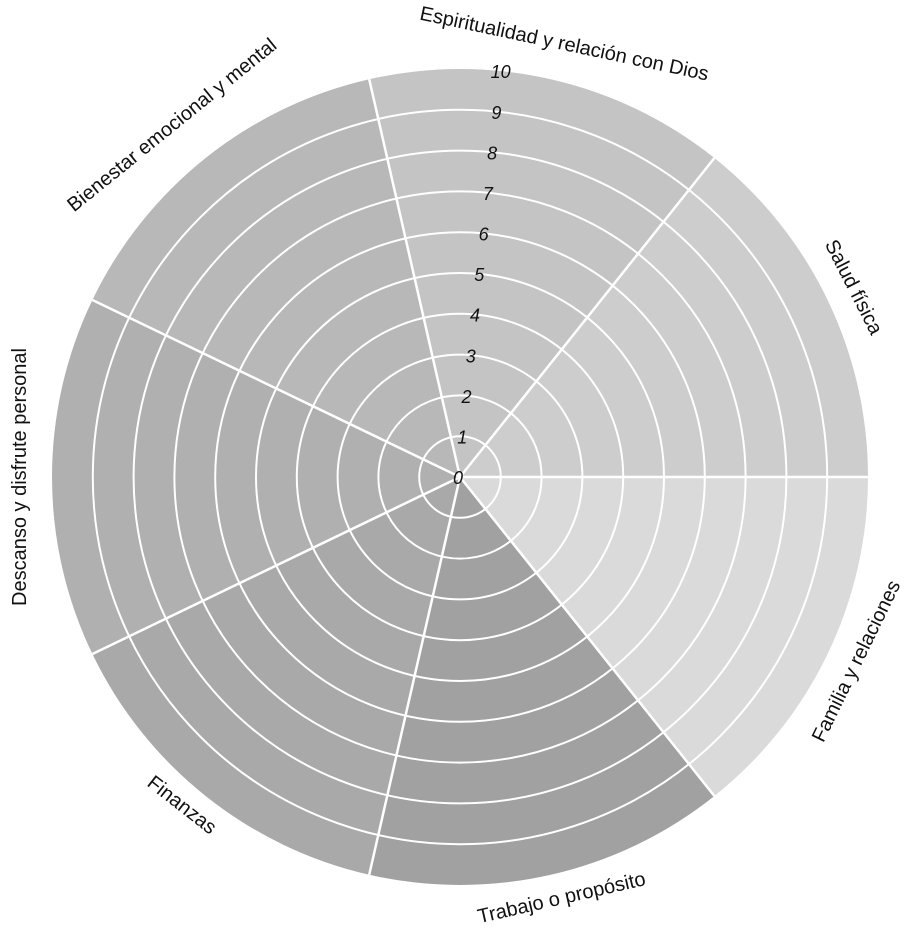 This screenshot has height=940, width=908. I want to click on scale-label-3: 3, so click(471, 356).